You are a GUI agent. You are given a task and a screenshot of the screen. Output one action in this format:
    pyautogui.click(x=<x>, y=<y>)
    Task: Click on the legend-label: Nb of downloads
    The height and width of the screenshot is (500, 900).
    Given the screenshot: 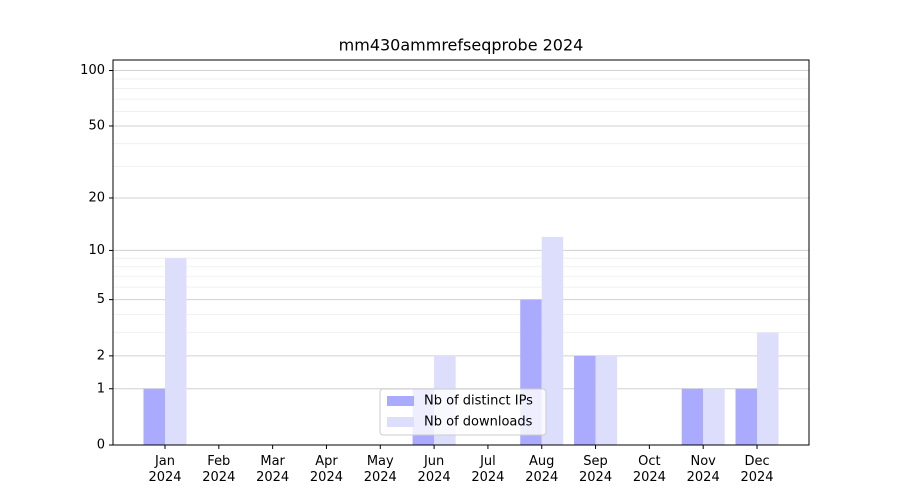 What is the action you would take?
    pyautogui.click(x=478, y=422)
    